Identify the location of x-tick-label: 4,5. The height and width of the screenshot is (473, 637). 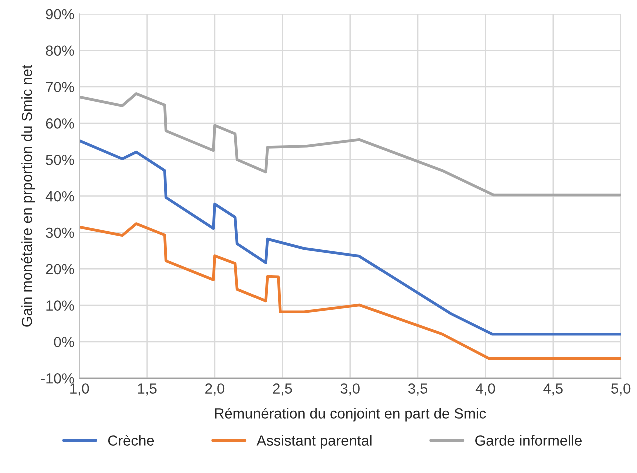
(553, 390).